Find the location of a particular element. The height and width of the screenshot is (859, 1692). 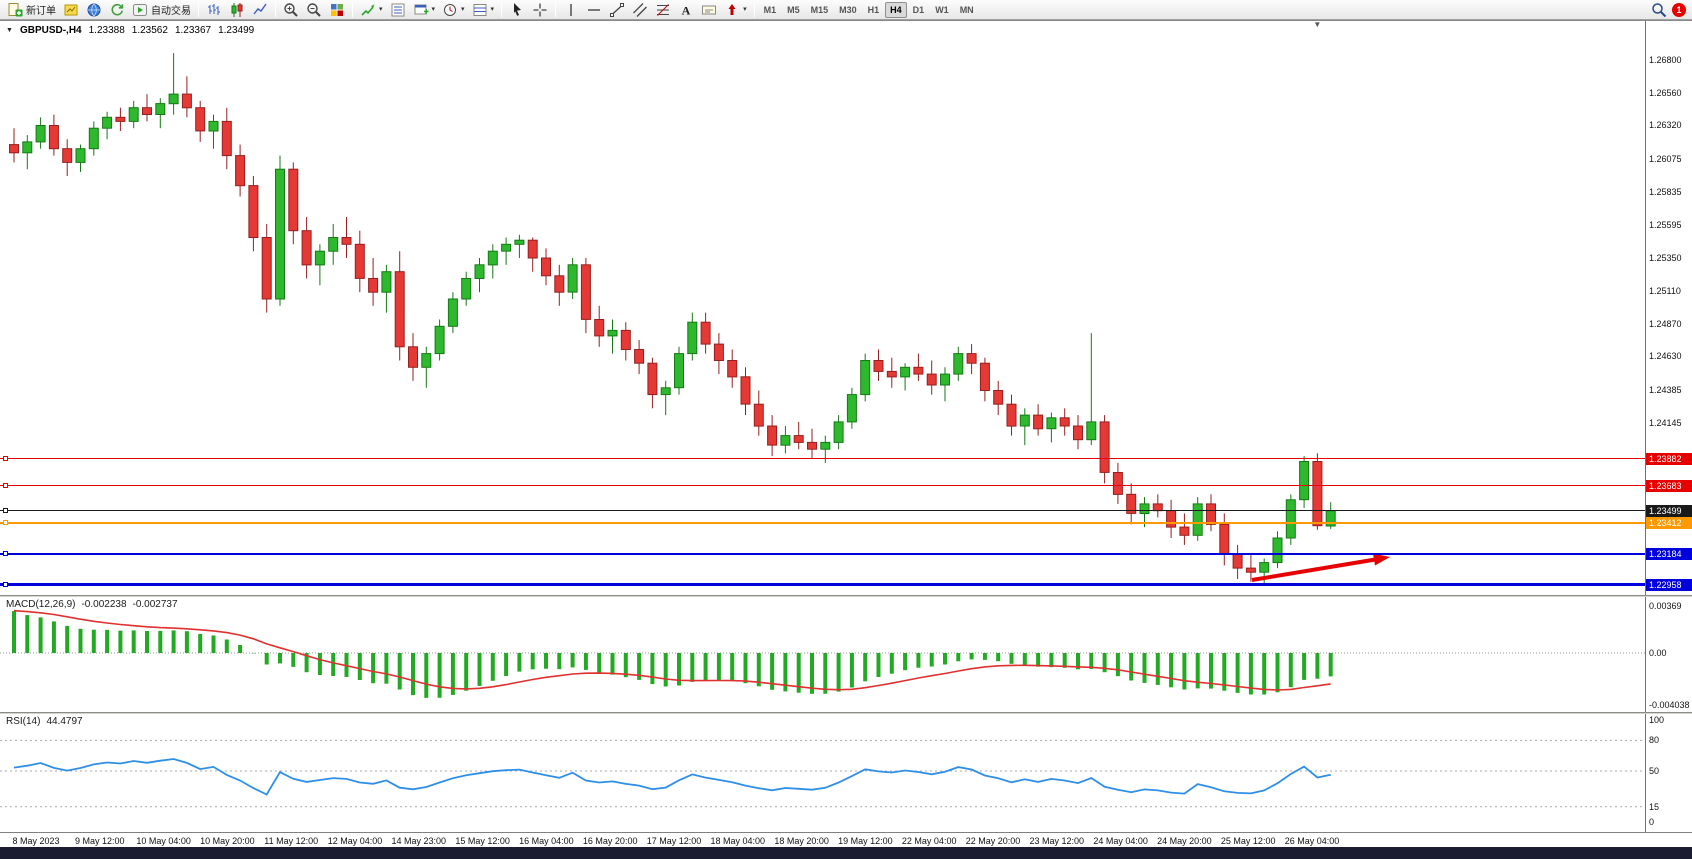

timeframe-h1-button: H1 is located at coordinates (873, 9).